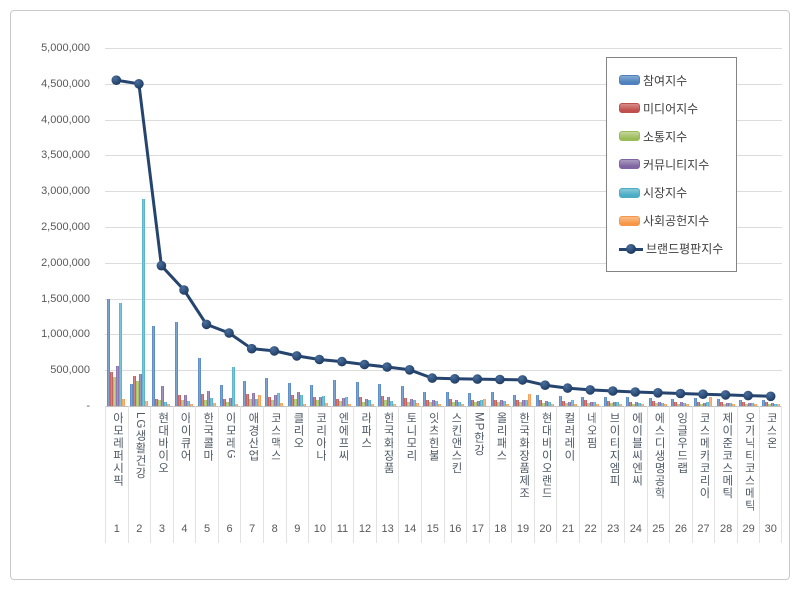 Image resolution: width=800 pixels, height=590 pixels. What do you see at coordinates (140, 446) in the screenshot?
I see `x-category-label: LG생활건강` at bounding box center [140, 446].